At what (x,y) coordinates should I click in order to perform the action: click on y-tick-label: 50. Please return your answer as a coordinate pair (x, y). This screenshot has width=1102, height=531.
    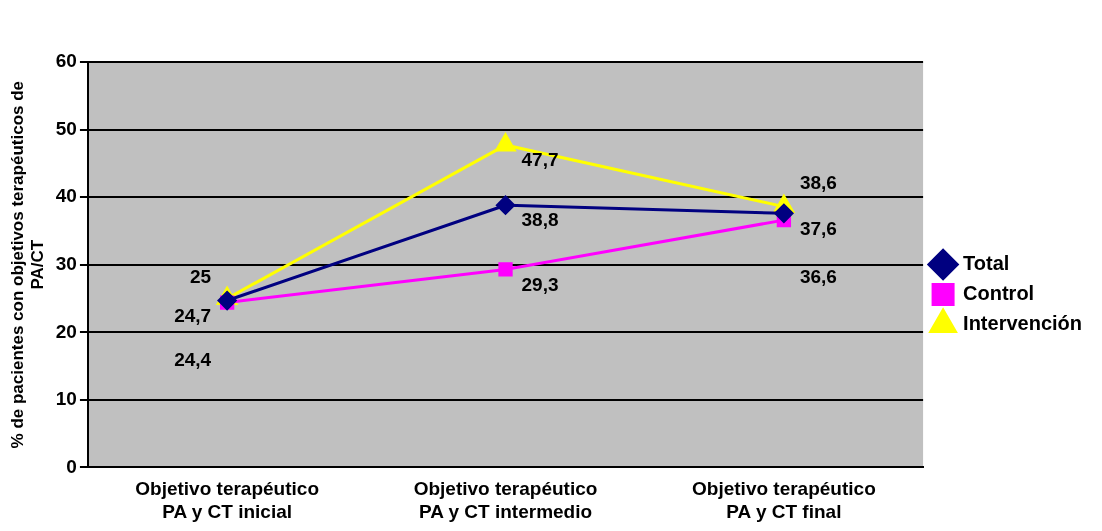
    Looking at the image, I should click on (66, 128).